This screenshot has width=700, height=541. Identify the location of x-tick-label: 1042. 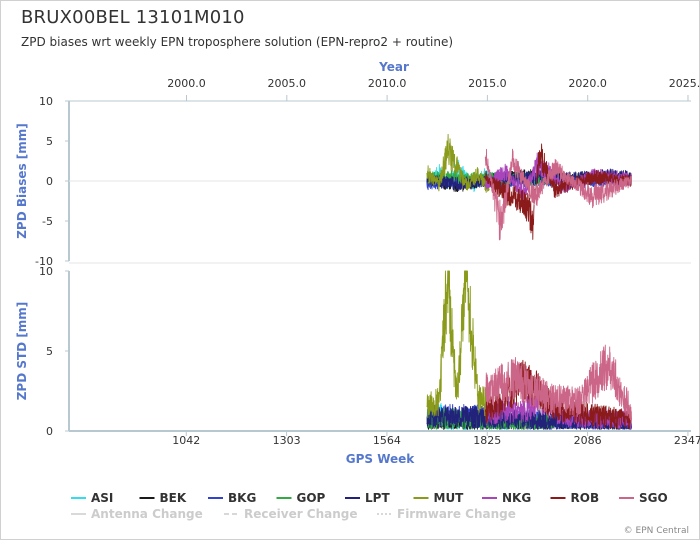
(186, 440).